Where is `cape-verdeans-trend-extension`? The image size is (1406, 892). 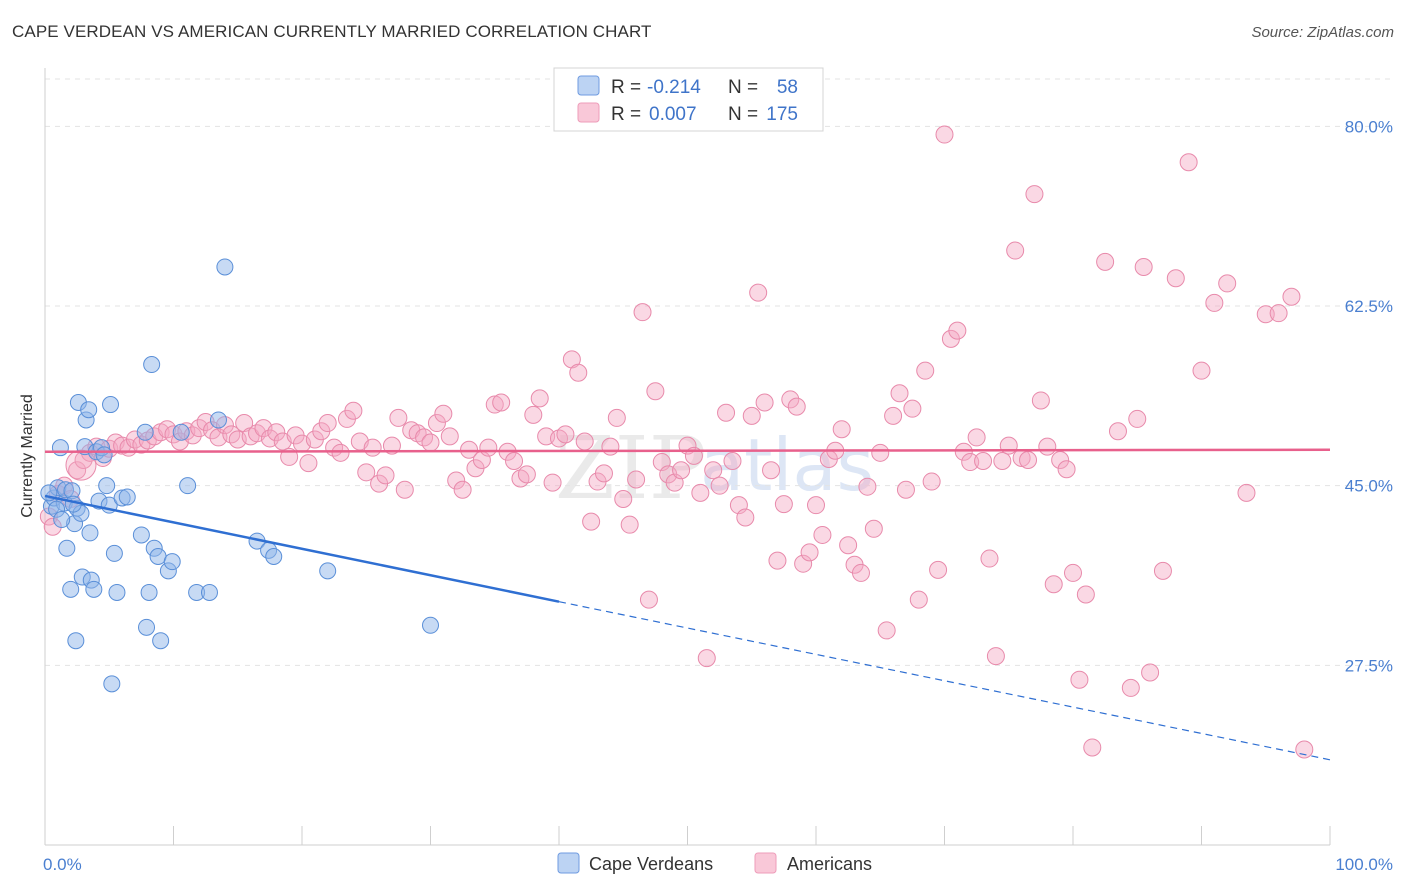 cape-verdeans-trend-extension is located at coordinates (944, 681).